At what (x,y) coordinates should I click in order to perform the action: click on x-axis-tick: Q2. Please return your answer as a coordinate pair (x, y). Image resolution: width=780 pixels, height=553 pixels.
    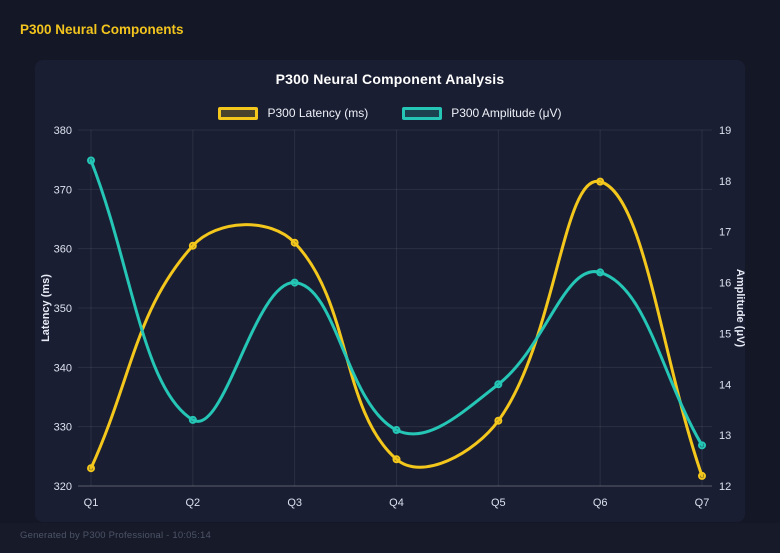
    Looking at the image, I should click on (192, 503).